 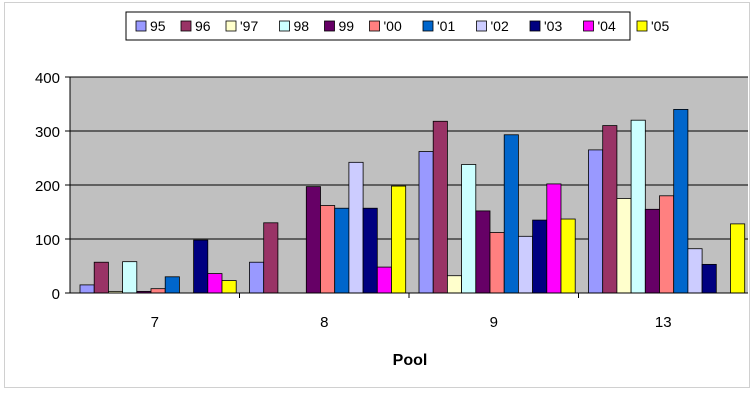 I want to click on x-tick-label: 7, so click(x=155, y=322).